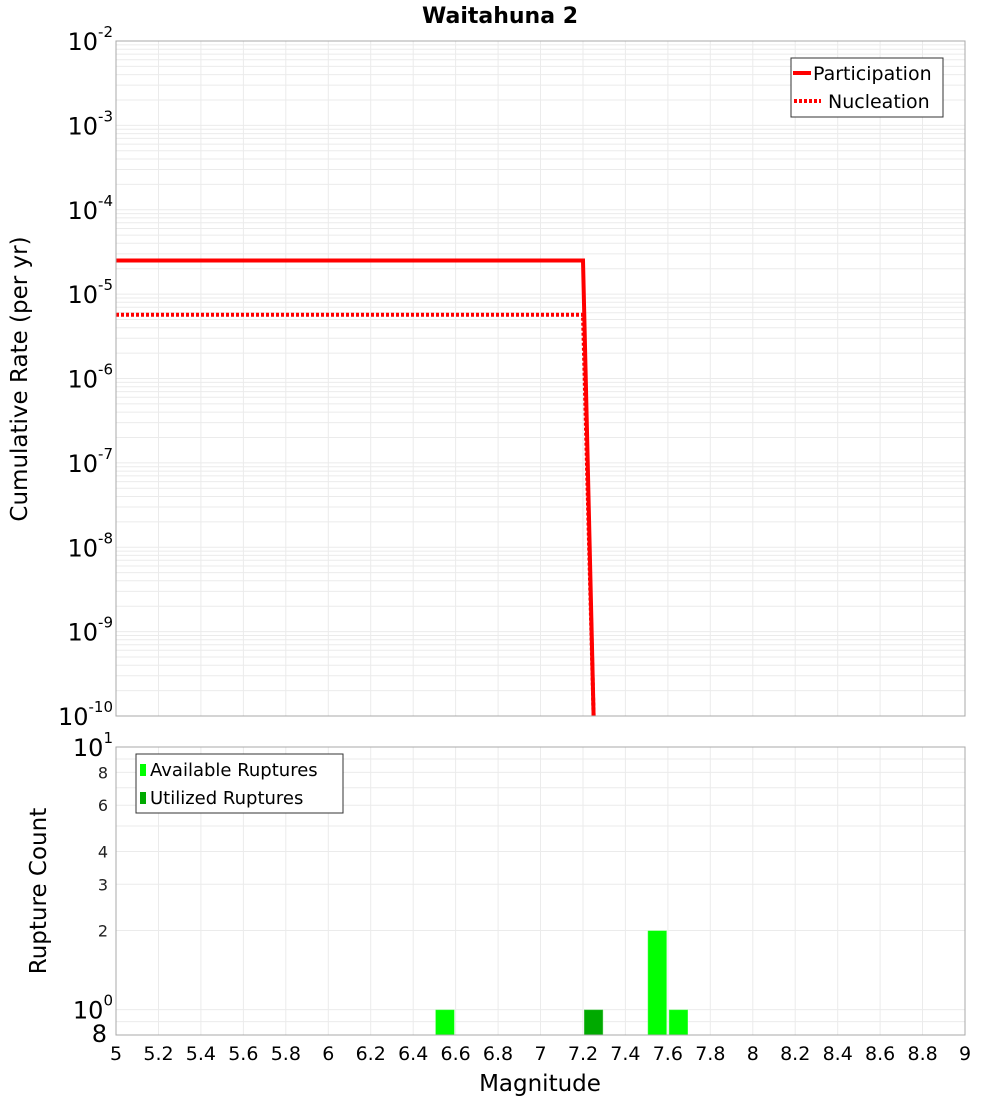 Image resolution: width=1000 pixels, height=1100 pixels. Describe the element at coordinates (625, 1054) in the screenshot. I see `x-tick-label: 7.4` at that location.